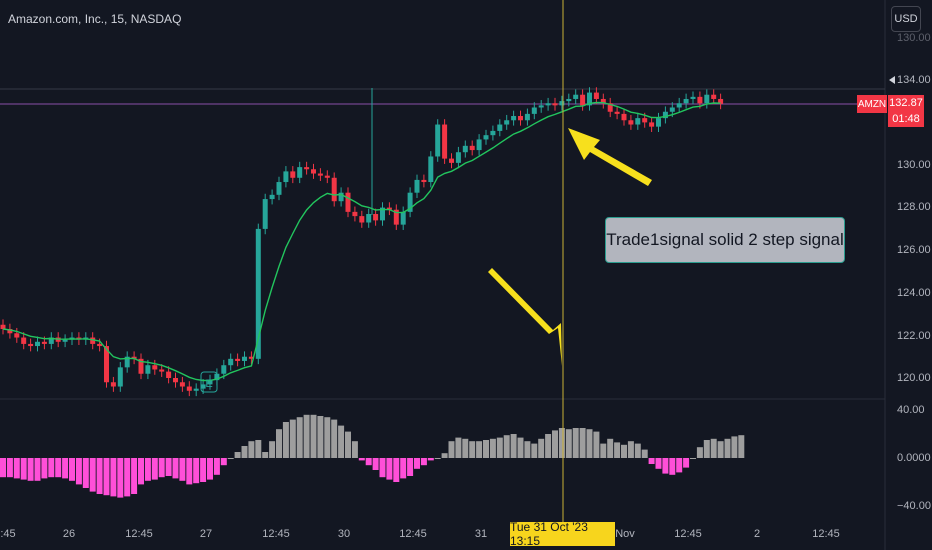 The width and height of the screenshot is (932, 550). I want to click on arrow-icon, so click(525, 317).